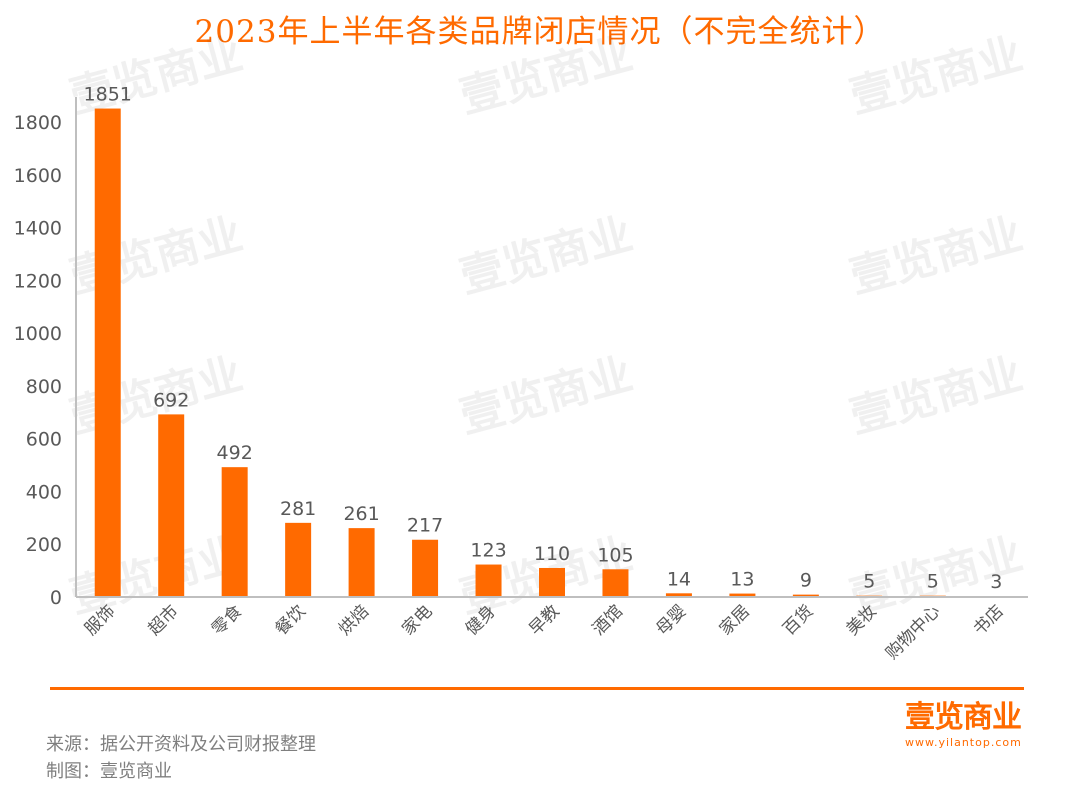 The height and width of the screenshot is (790, 1080). I want to click on maker-note: 制图：壹览商业, so click(109, 771).